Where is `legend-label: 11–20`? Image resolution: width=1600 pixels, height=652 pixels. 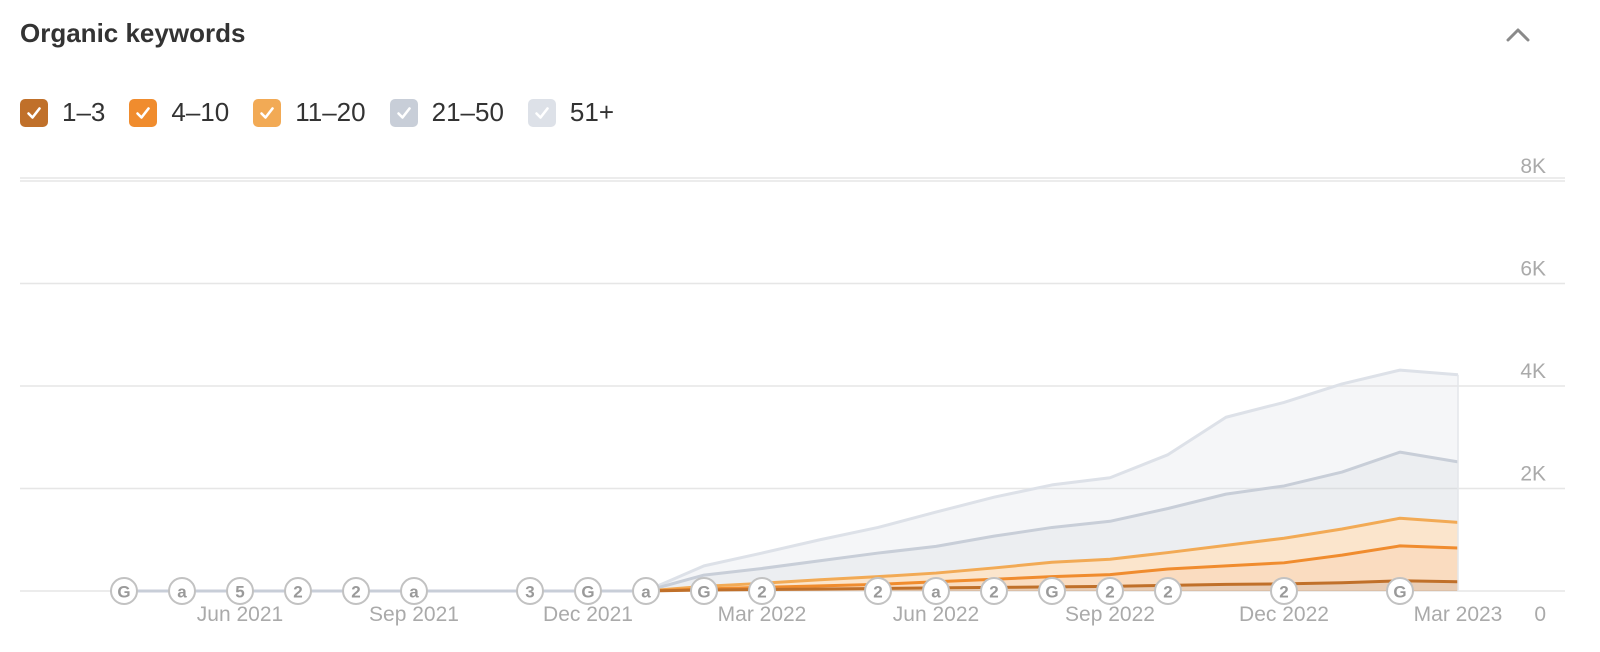 legend-label: 11–20 is located at coordinates (330, 112).